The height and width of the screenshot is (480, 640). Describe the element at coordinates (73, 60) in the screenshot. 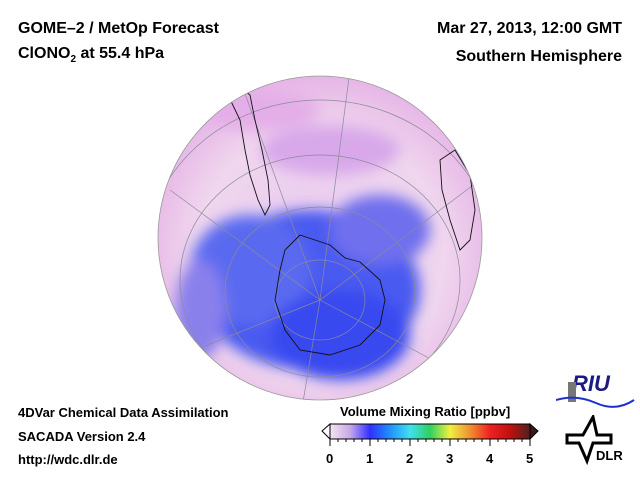

I see `species-subscript: 2` at that location.